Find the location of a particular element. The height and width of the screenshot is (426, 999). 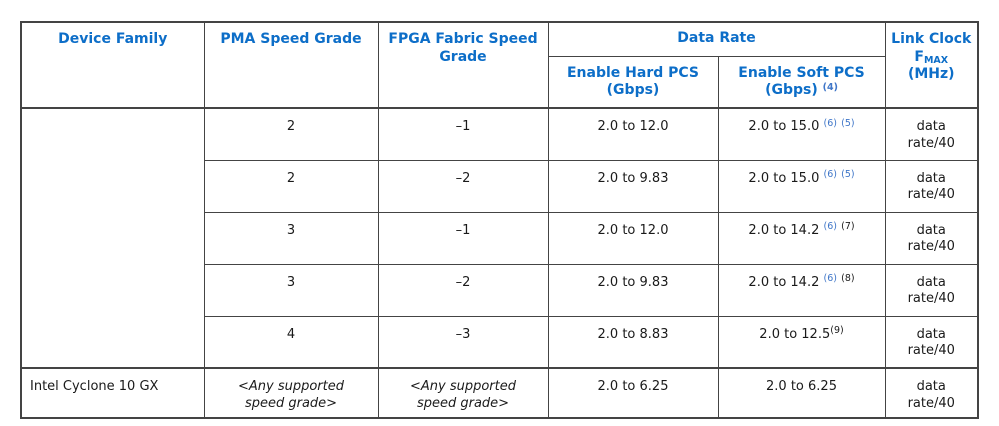

enable-soft-pcs-label: Enable Soft PCS (Gbps) is located at coordinates (801, 81).